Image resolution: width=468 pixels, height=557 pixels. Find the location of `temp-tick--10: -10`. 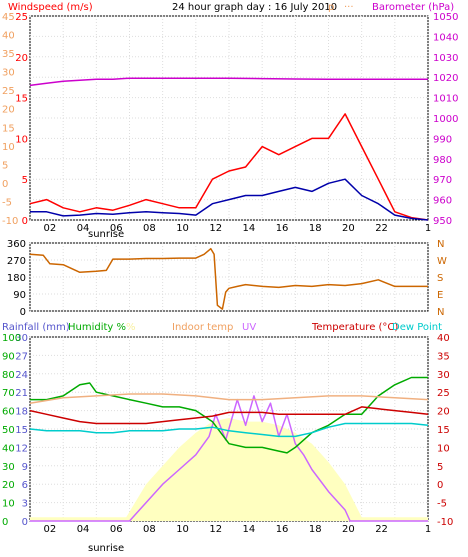

temp-tick--10: -10 is located at coordinates (445, 522).